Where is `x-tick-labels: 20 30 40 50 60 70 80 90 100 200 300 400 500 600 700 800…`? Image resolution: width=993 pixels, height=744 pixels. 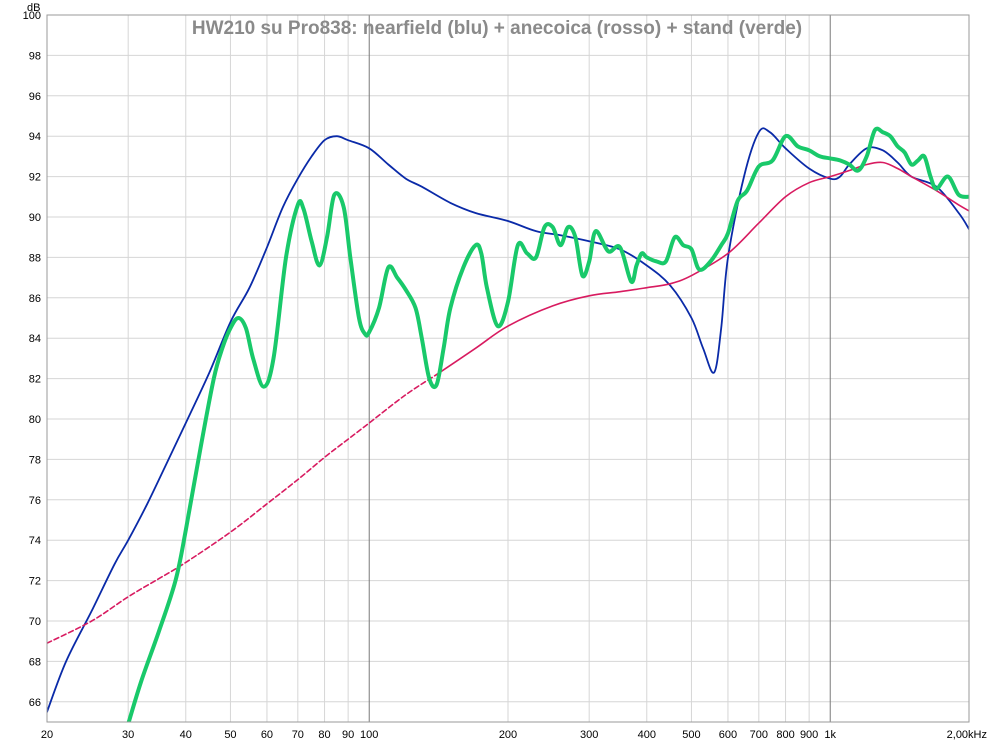
x-tick-labels: 20 30 40 50 60 70 80 90 100 200 300 400 500 600 700 800… is located at coordinates (514, 735).